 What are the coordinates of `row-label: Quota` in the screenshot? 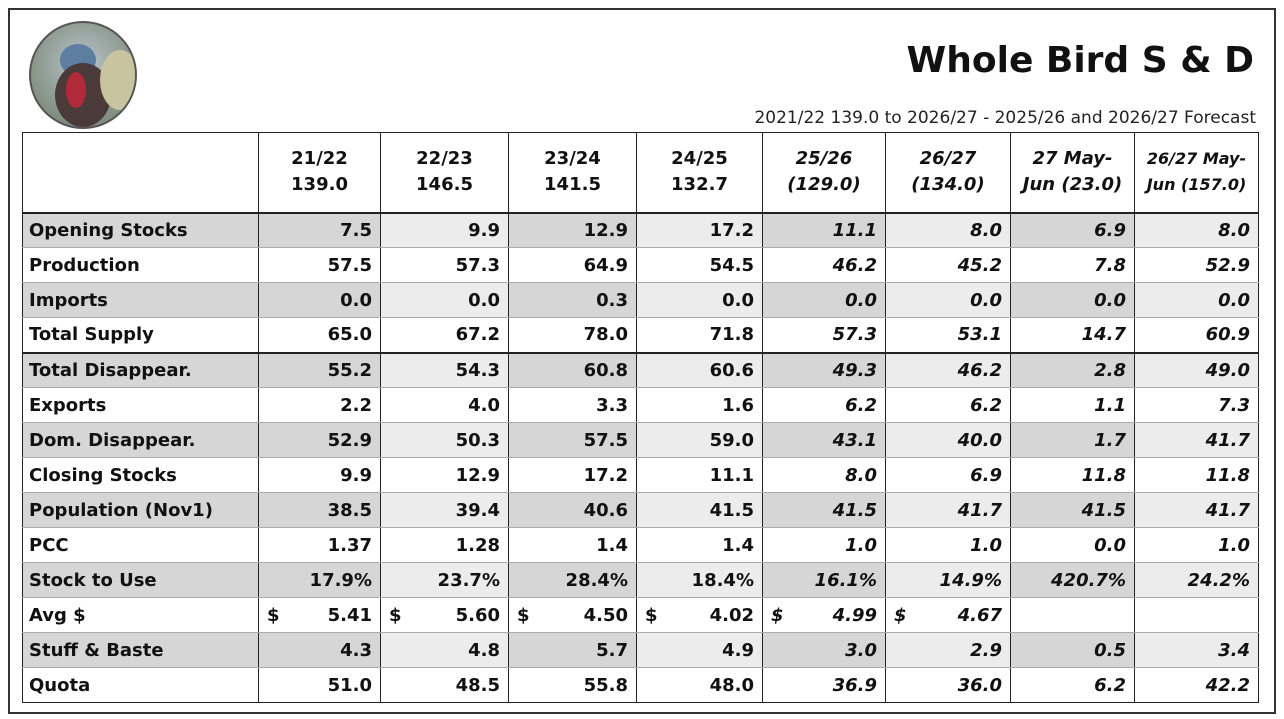 It's located at (140, 685).